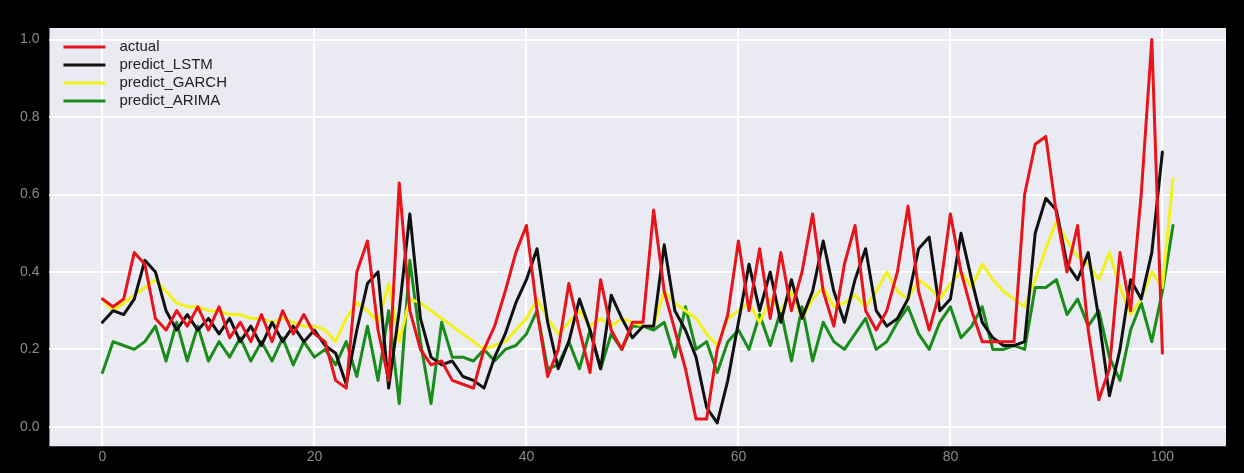 The image size is (1244, 473). What do you see at coordinates (526, 456) in the screenshot?
I see `x-tick-label: 40` at bounding box center [526, 456].